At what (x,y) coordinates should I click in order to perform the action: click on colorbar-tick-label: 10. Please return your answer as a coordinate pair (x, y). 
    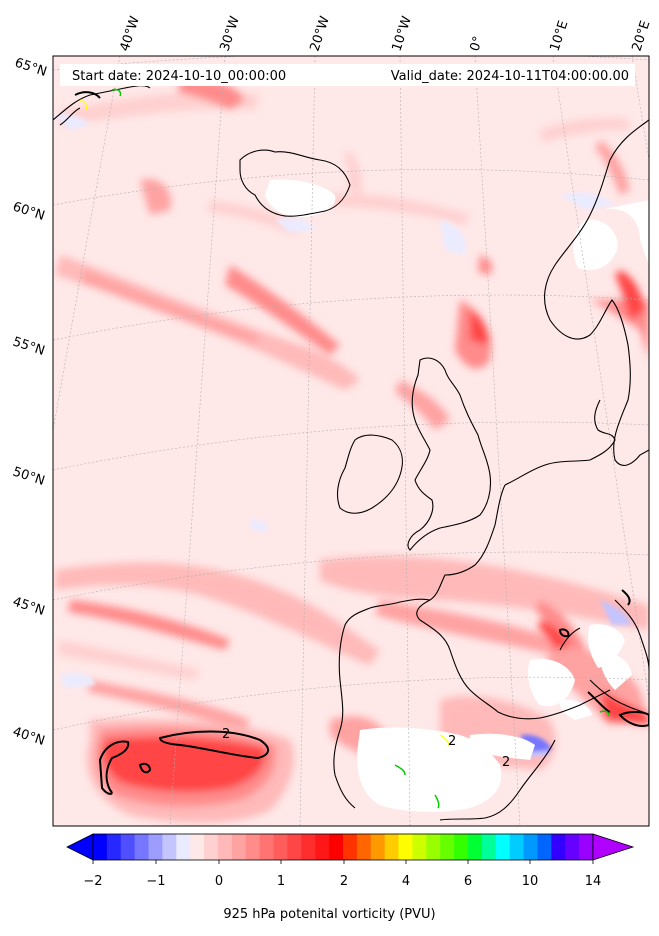
    Looking at the image, I should click on (530, 881).